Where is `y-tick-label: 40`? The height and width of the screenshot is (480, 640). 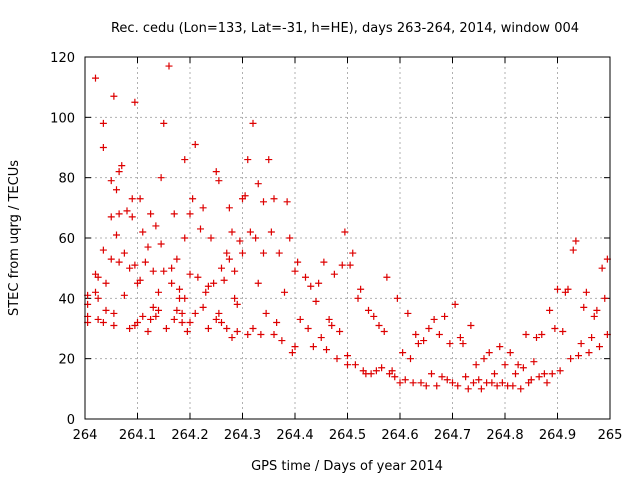
y-tick-label: 40 is located at coordinates (66, 299).